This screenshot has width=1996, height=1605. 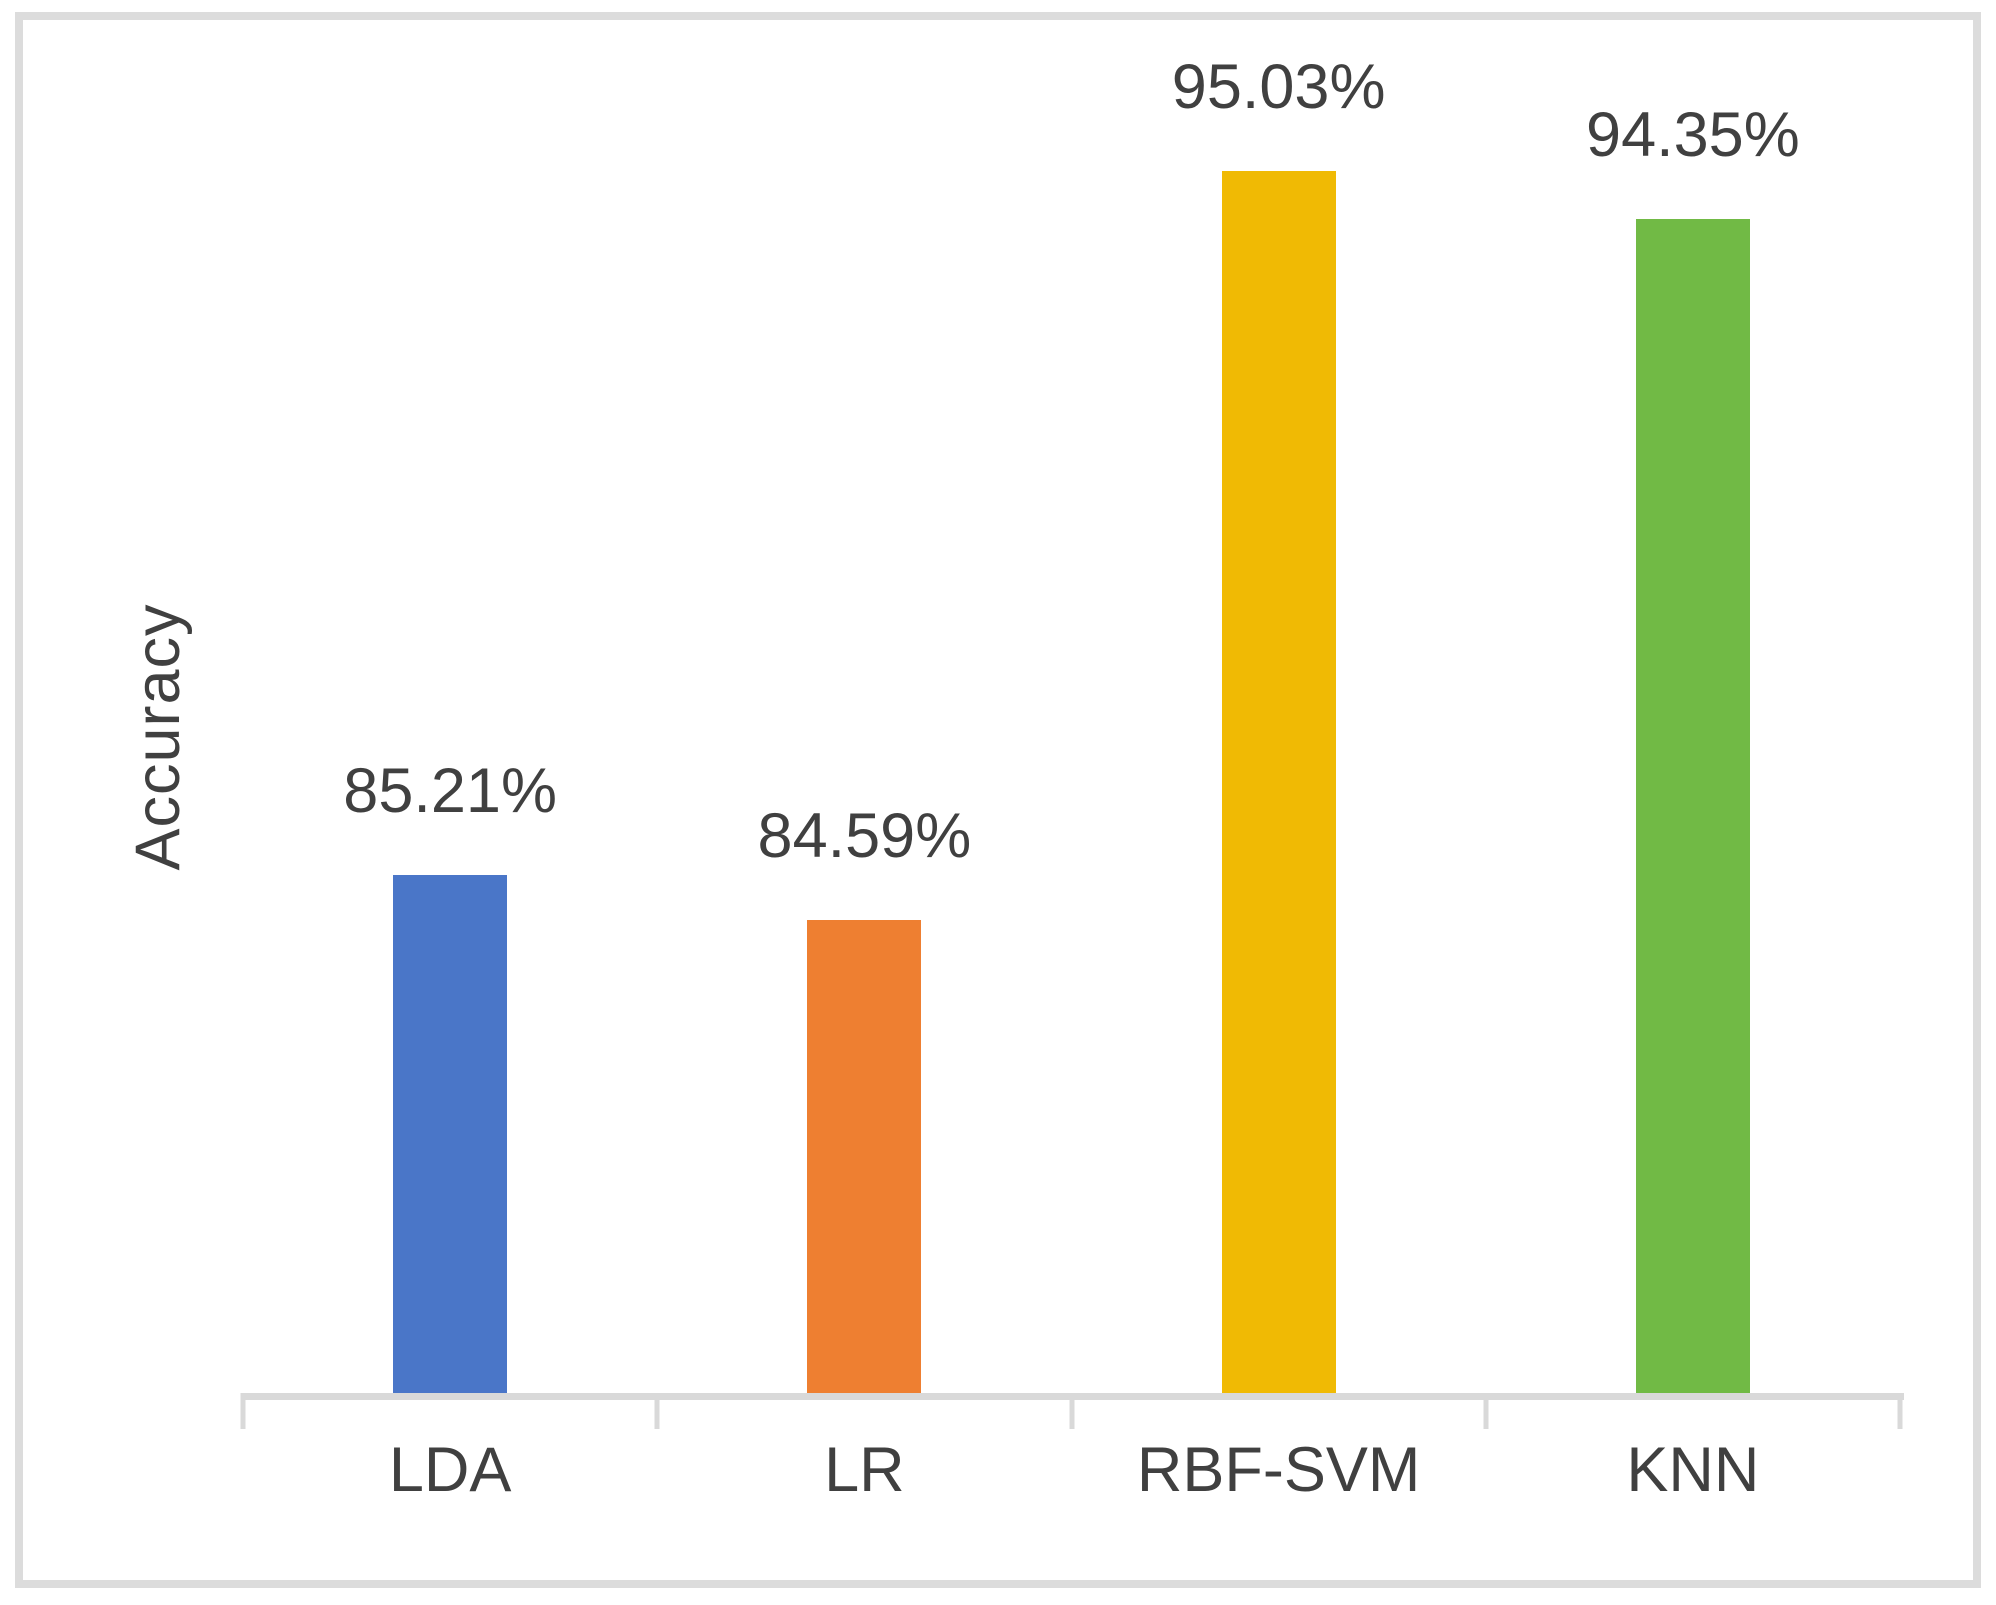 What do you see at coordinates (1278, 1470) in the screenshot?
I see `x-axis-label-rbf-svm: RBF-SVM` at bounding box center [1278, 1470].